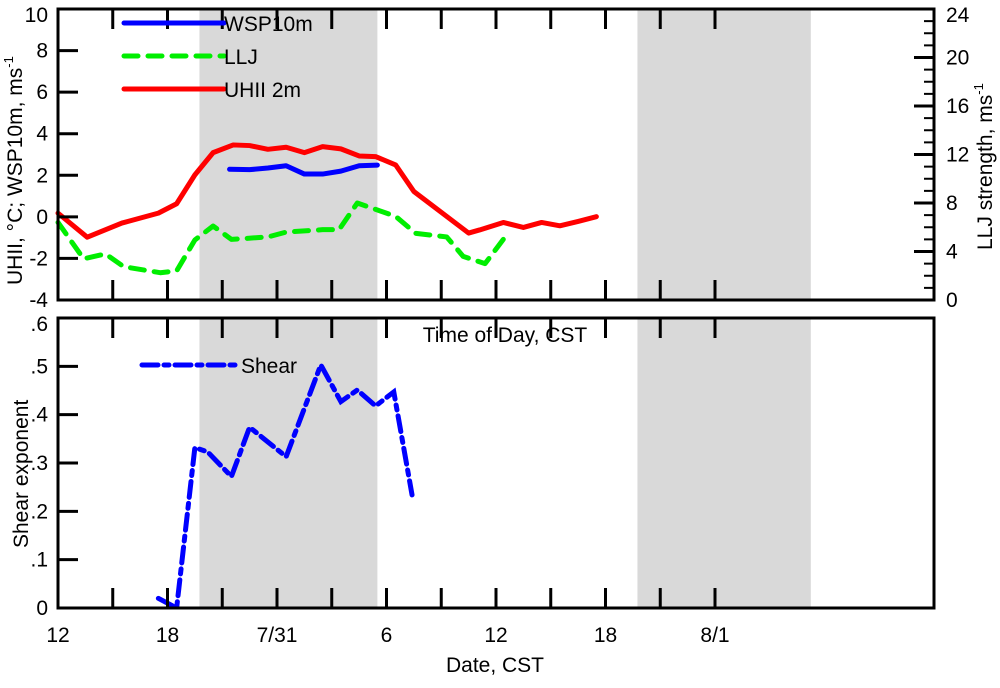 The width and height of the screenshot is (1000, 688). What do you see at coordinates (39, 560) in the screenshot?
I see `y-tick-label: .1` at bounding box center [39, 560].